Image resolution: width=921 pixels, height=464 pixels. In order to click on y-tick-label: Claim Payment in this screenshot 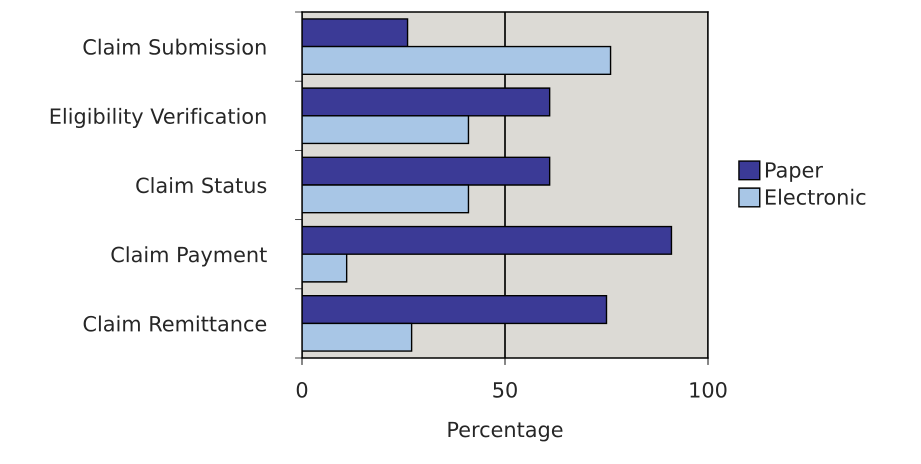, I will do `click(189, 256)`.